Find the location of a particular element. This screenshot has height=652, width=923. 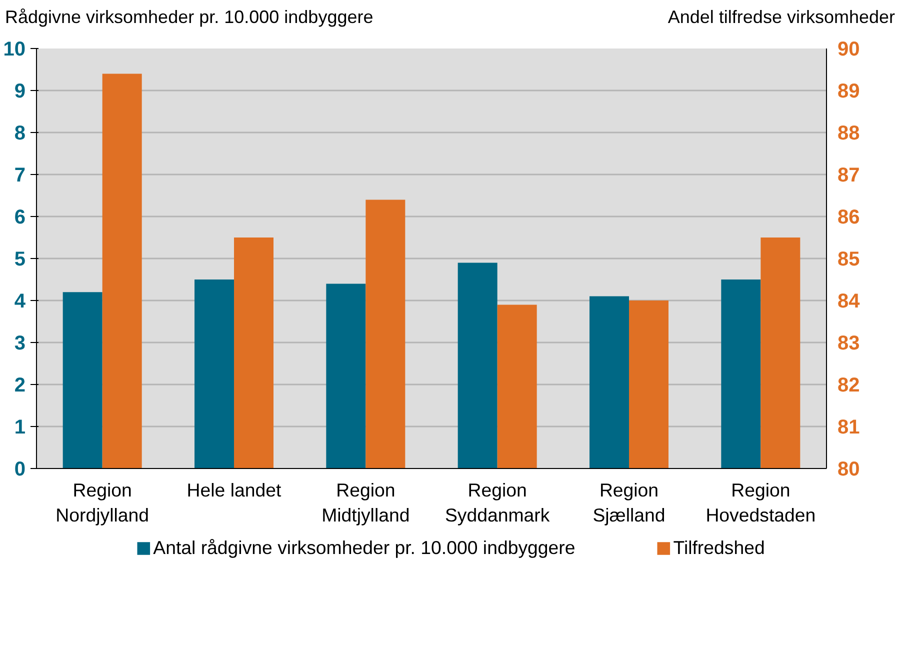

y2-tick-label: 88 is located at coordinates (849, 133).